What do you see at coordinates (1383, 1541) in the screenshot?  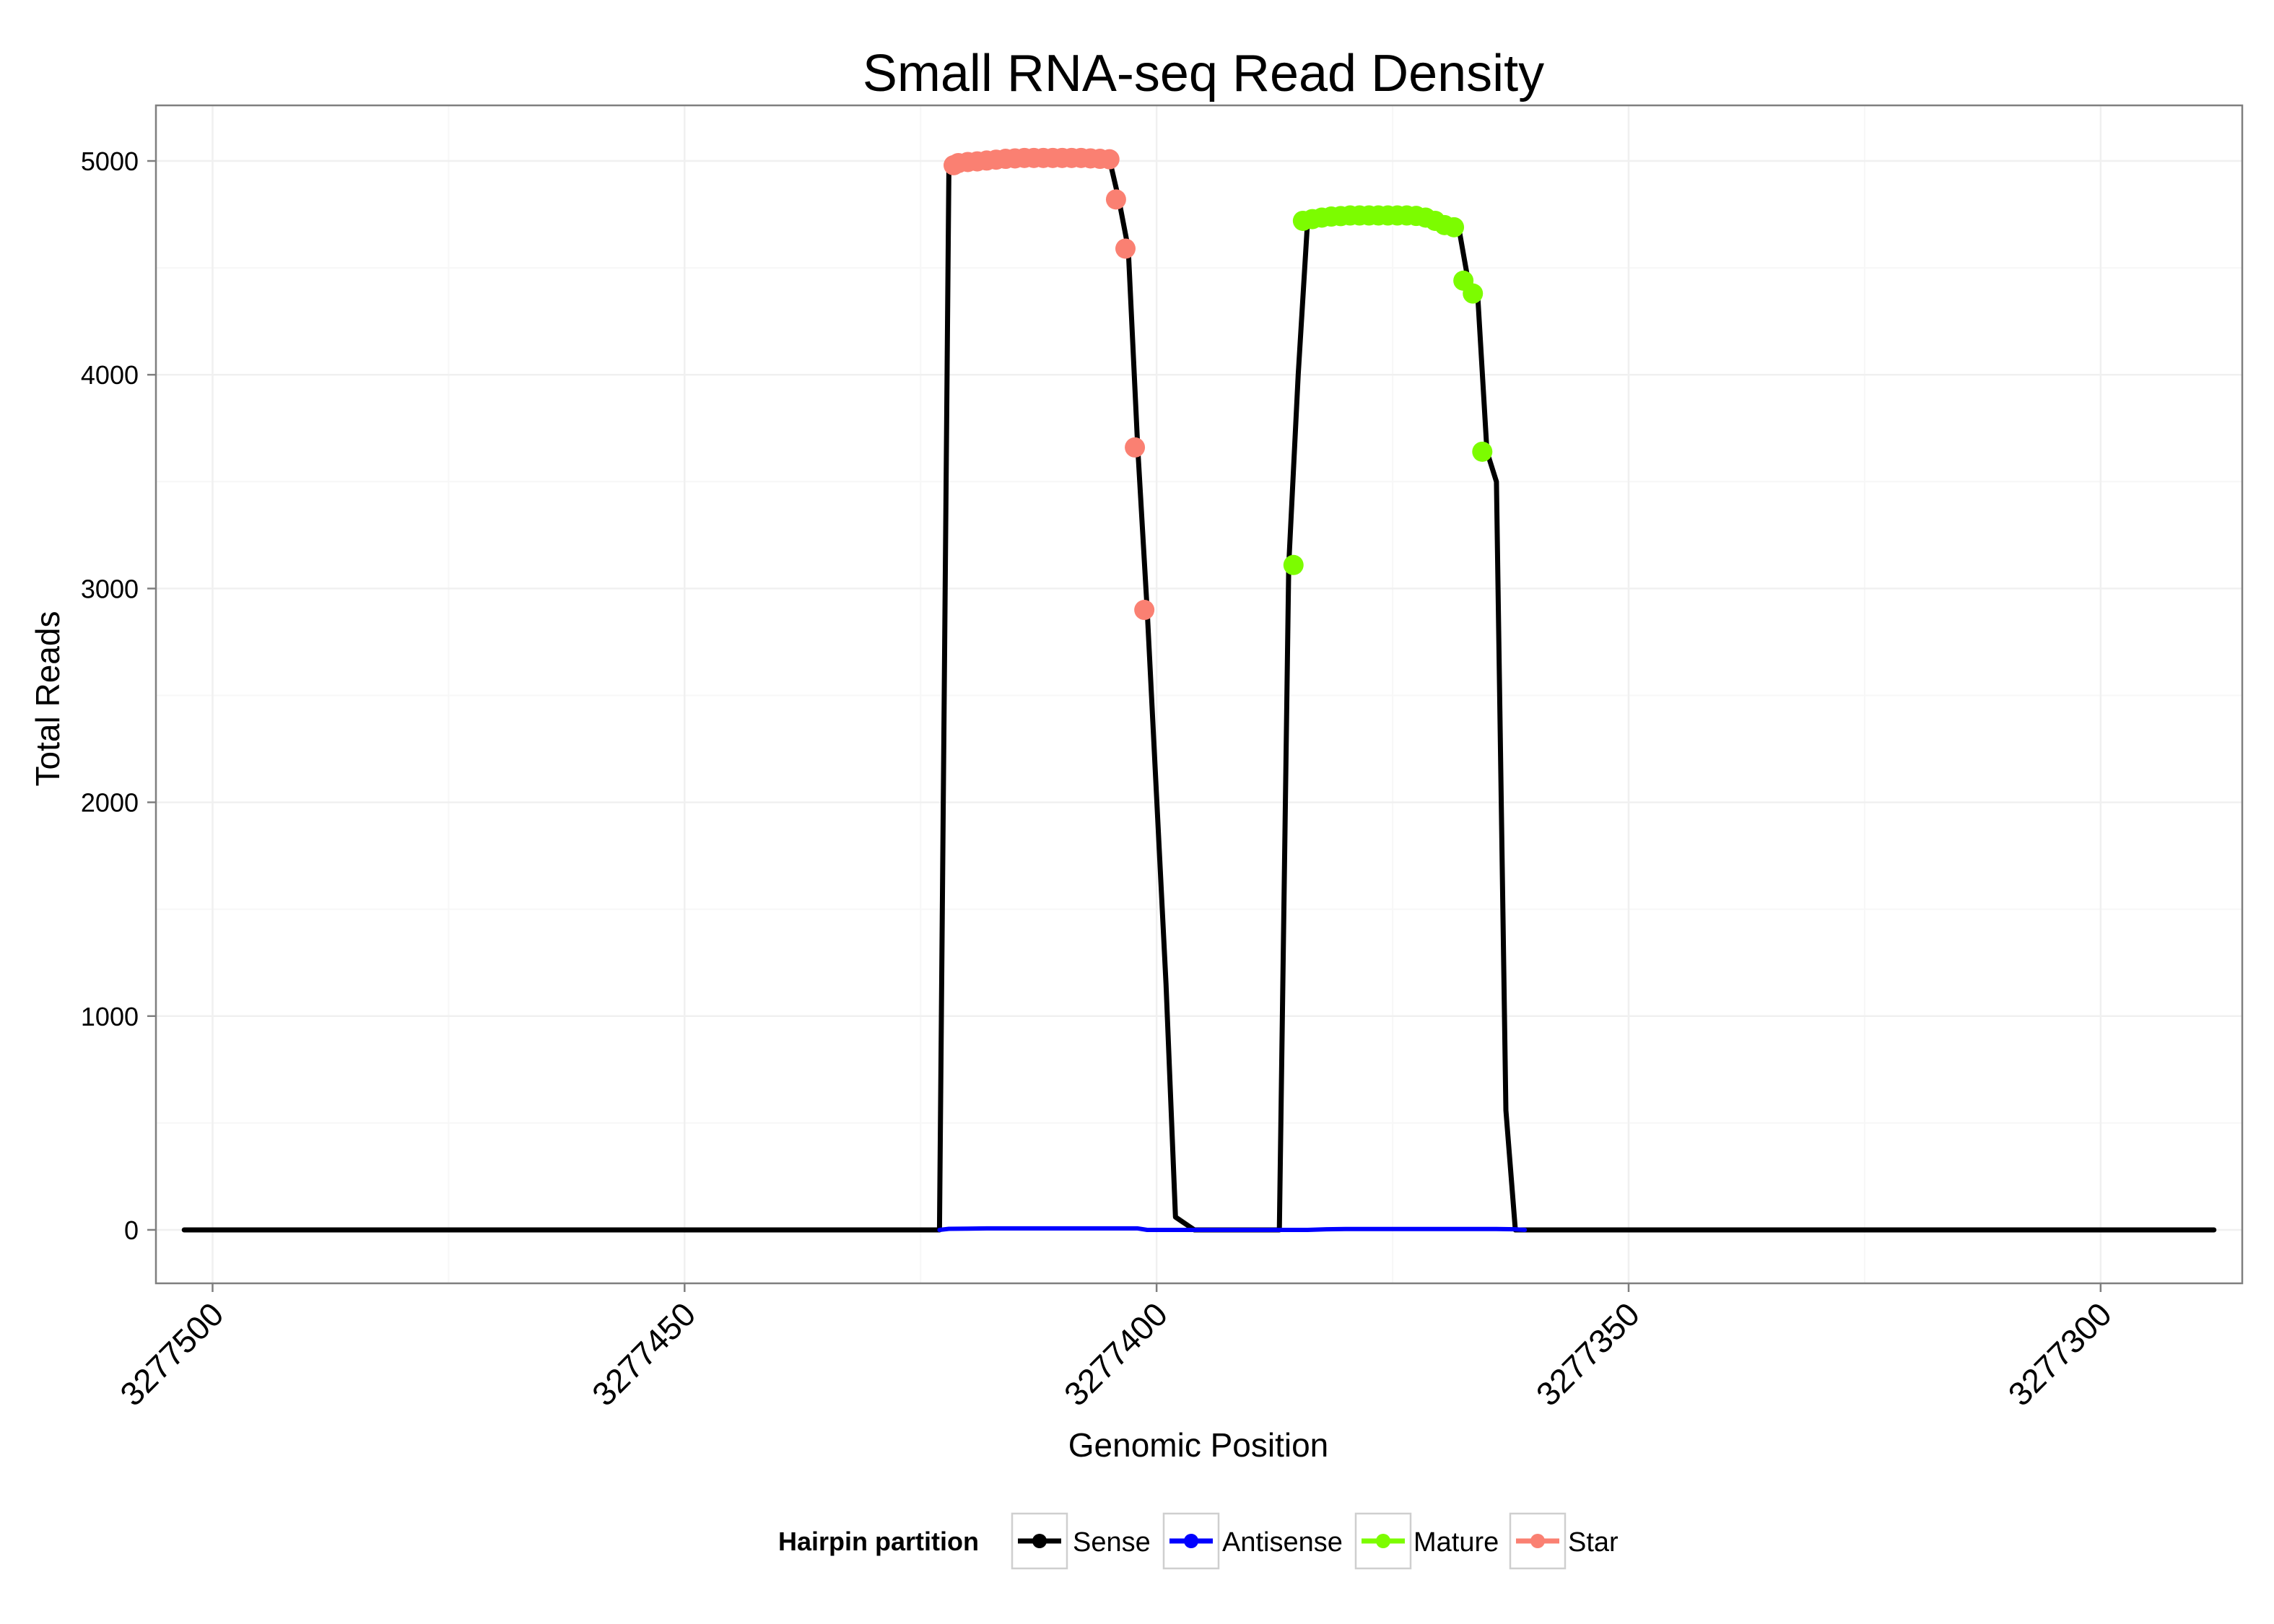 I see `legend-marker-mature` at bounding box center [1383, 1541].